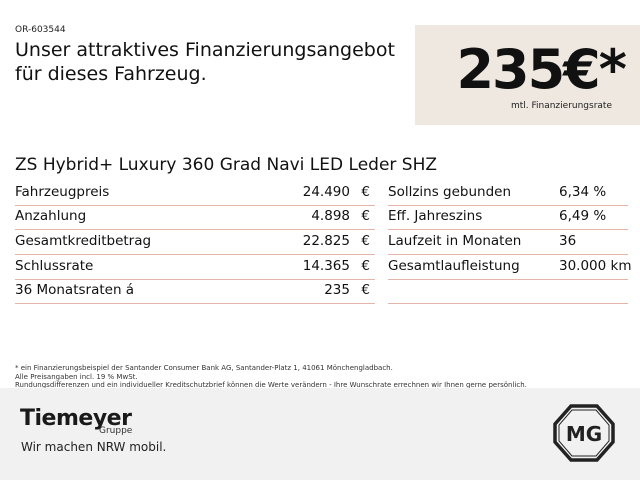  Describe the element at coordinates (75, 290) in the screenshot. I see `row-label: 36 Monatsraten á` at that location.